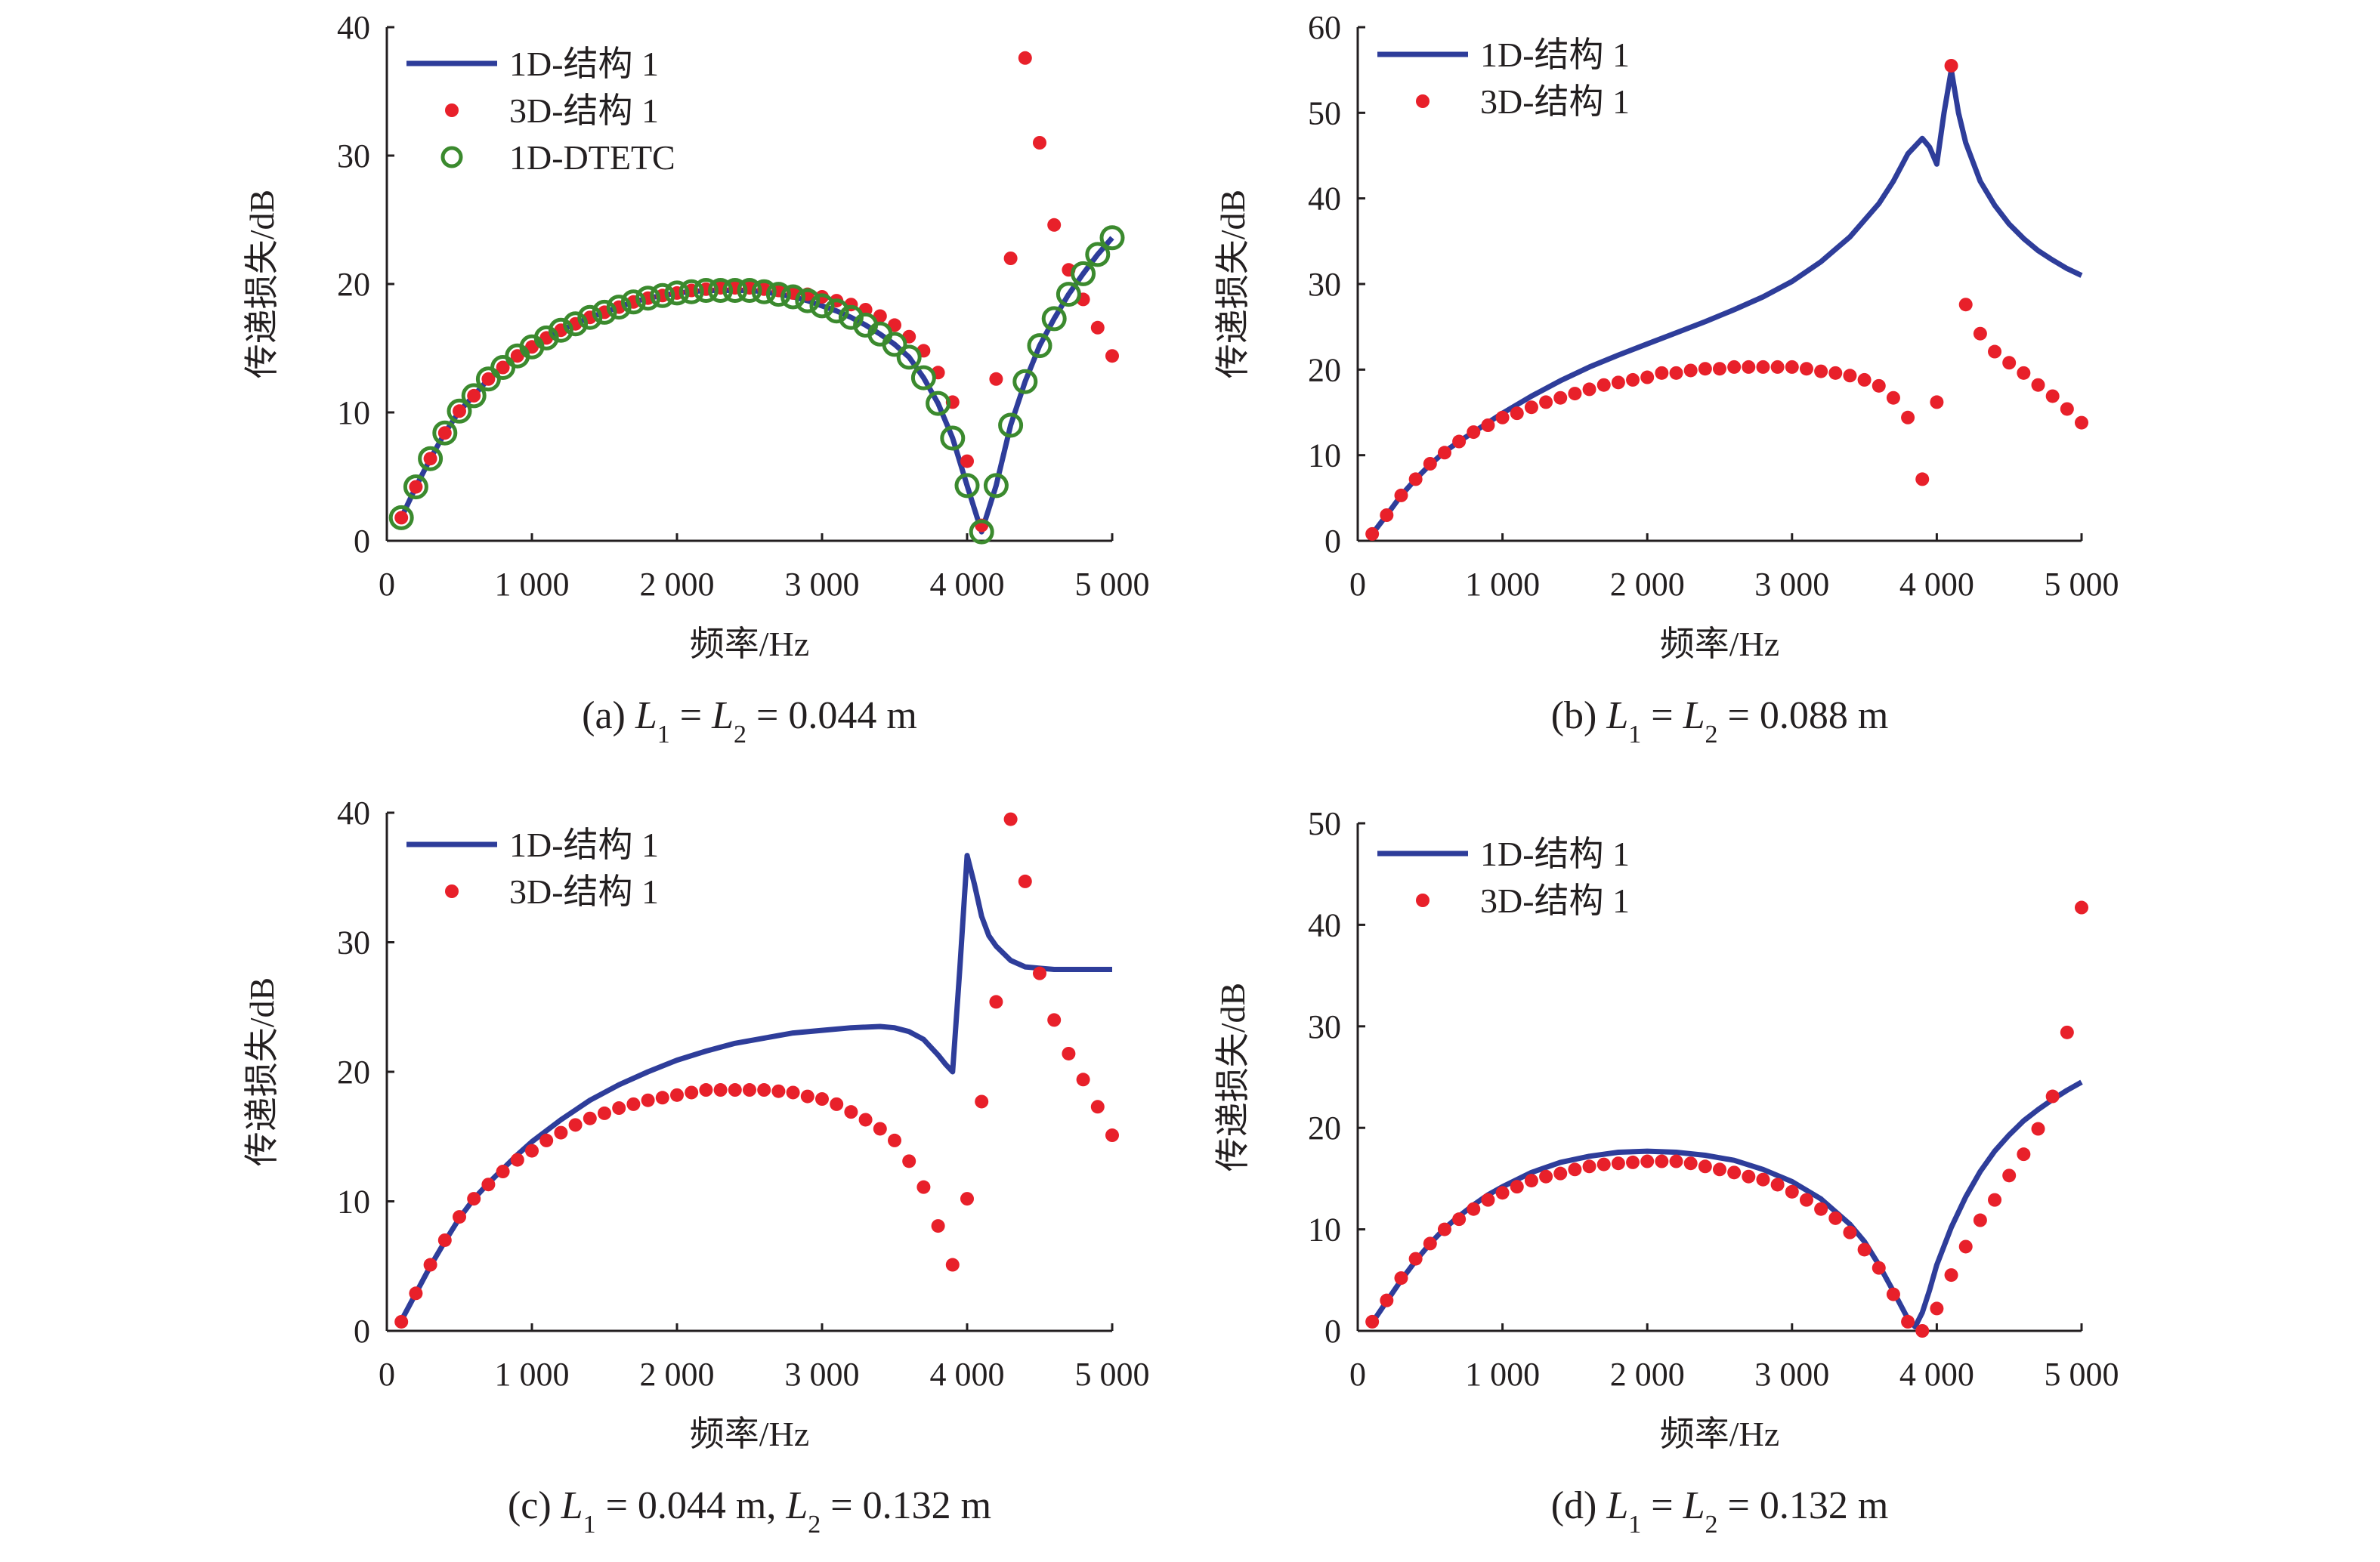 The image size is (2380, 1562). What do you see at coordinates (755, 1087) in the screenshot?
I see `series-line-1d` at bounding box center [755, 1087].